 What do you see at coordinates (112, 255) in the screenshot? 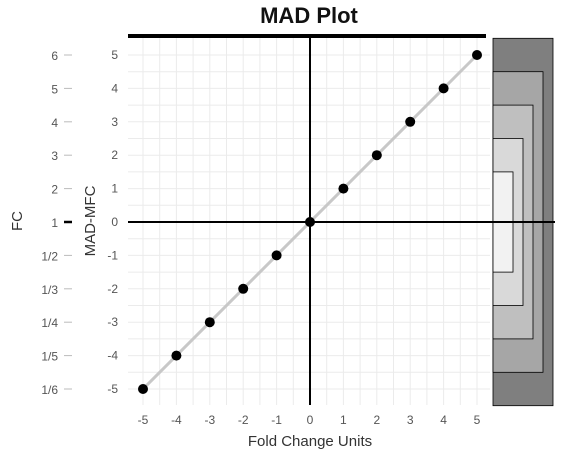
I see `y-tick-label: -1` at bounding box center [112, 255].